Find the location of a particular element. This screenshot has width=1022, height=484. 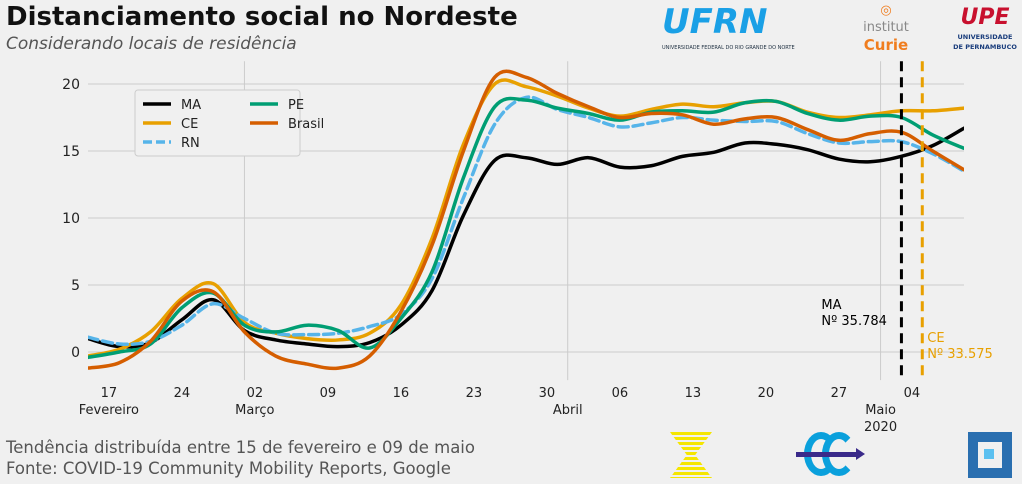

x-month-label: Março is located at coordinates (254, 410).